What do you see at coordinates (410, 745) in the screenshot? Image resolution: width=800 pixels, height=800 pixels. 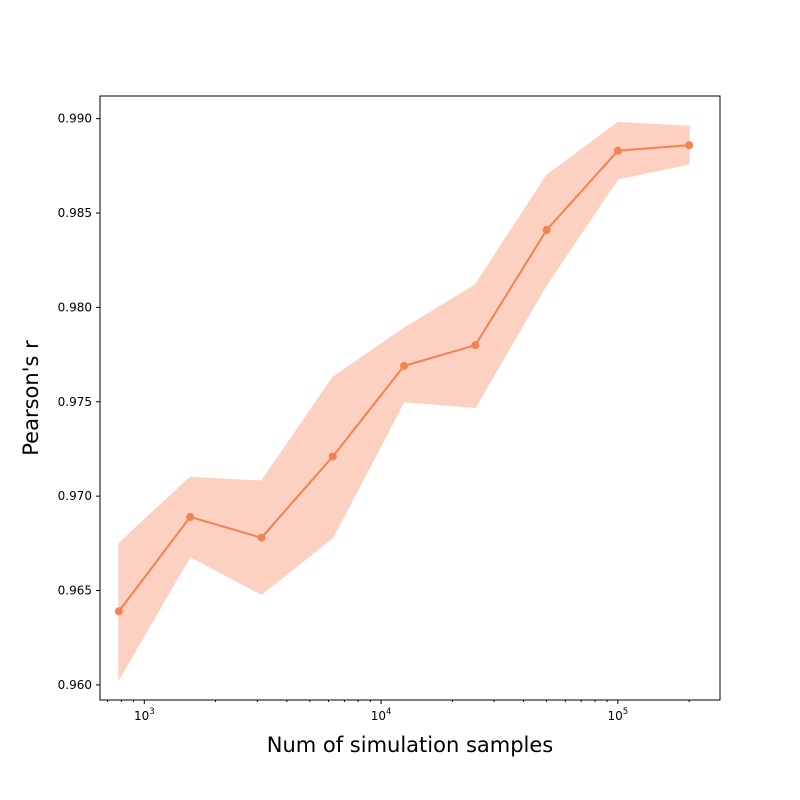 I see `x-axis-label: Num of simulation samples` at bounding box center [410, 745].